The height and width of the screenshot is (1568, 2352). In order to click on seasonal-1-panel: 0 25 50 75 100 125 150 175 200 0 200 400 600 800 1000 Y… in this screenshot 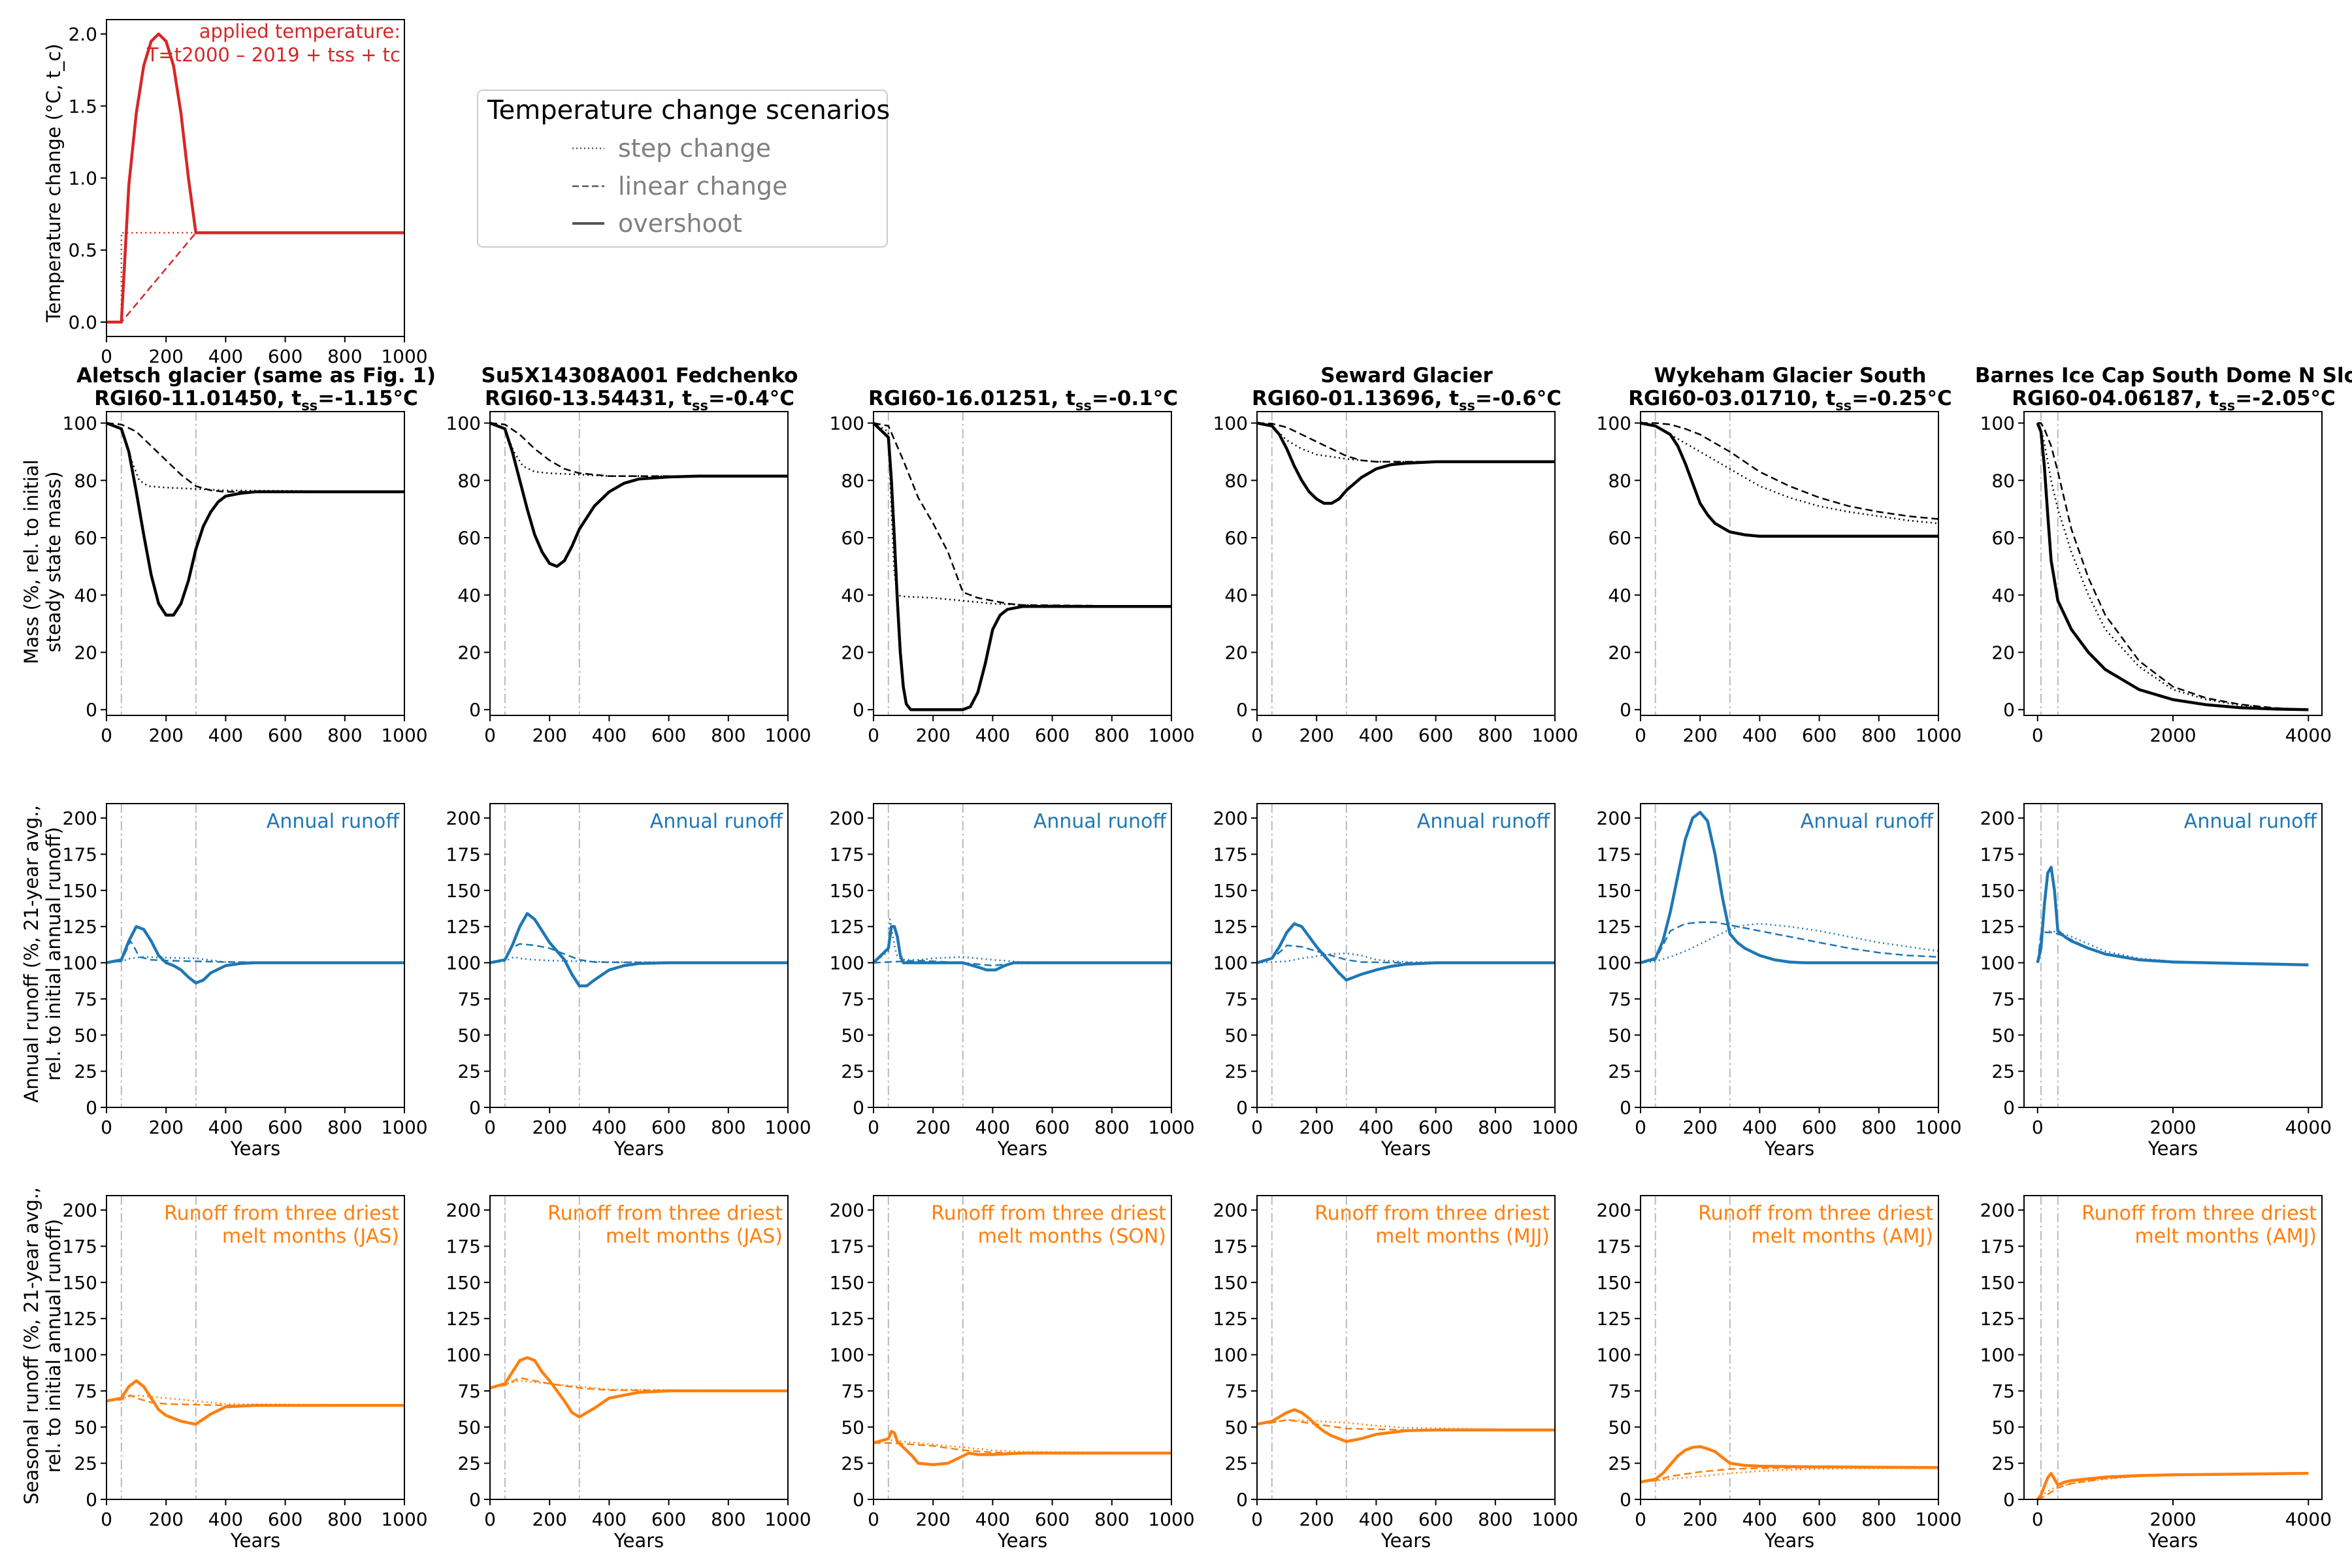, I will do `click(628, 1373)`.